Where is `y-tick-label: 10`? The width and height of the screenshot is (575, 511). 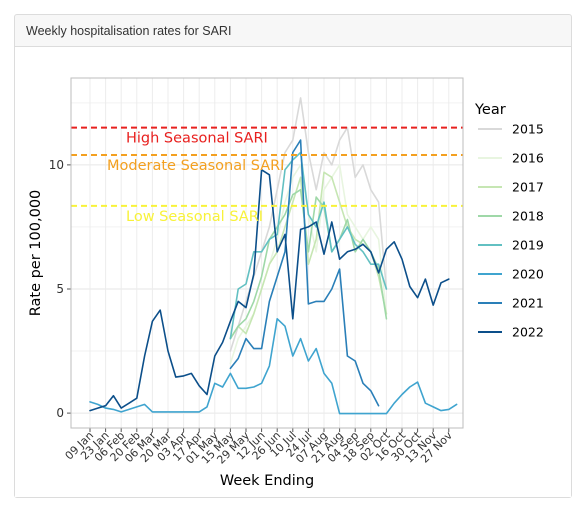 y-tick-label: 10 is located at coordinates (56, 165).